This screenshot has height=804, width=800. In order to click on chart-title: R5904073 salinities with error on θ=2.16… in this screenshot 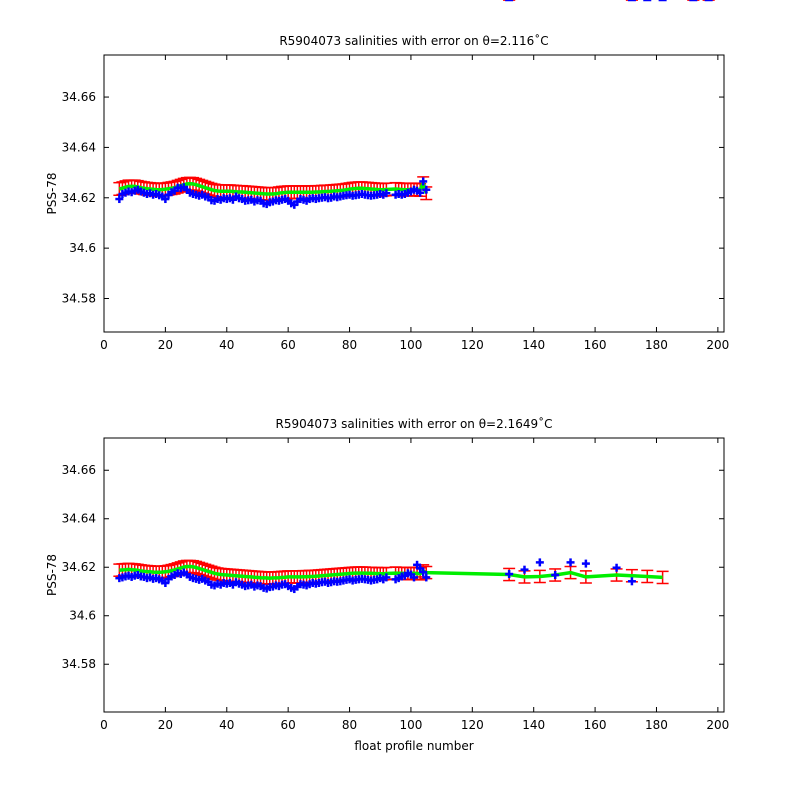, I will do `click(414, 423)`.